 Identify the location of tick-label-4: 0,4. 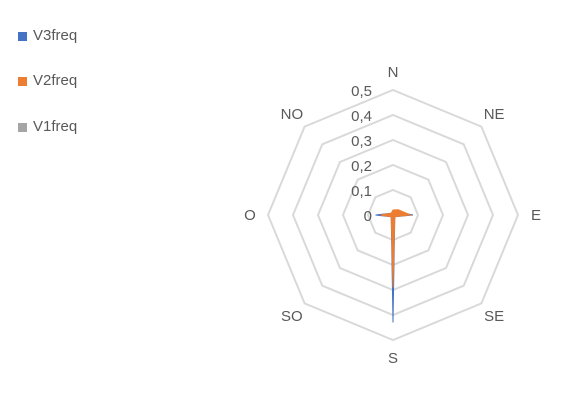
(361, 116).